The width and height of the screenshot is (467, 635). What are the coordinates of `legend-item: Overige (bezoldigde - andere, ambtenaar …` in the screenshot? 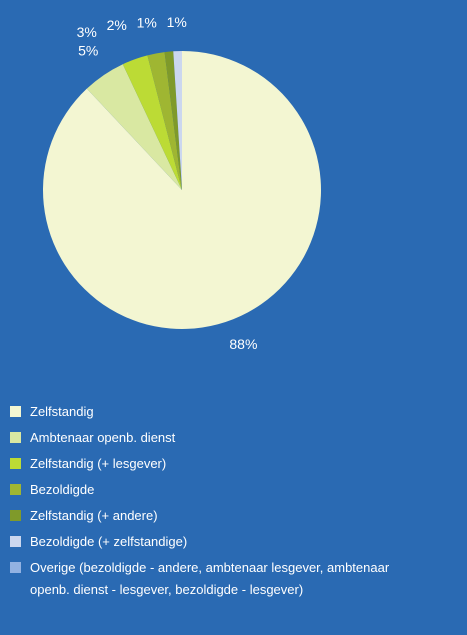 It's located at (235, 579).